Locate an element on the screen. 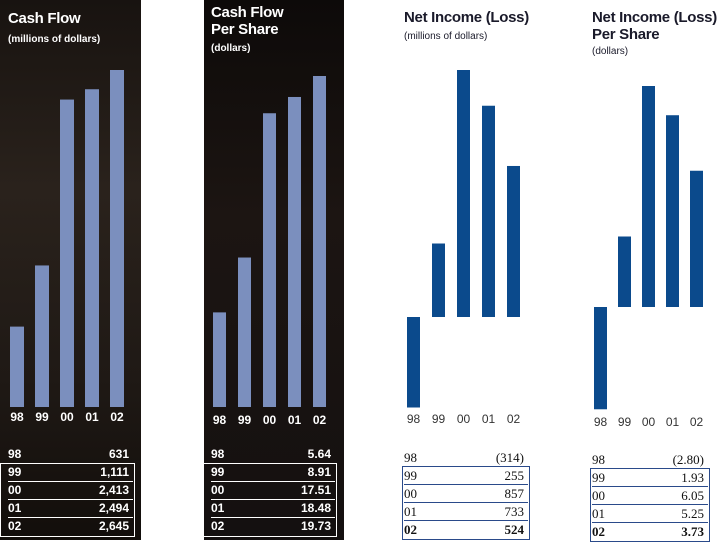 This screenshot has height=542, width=720. table-value: 17.51 is located at coordinates (315, 490).